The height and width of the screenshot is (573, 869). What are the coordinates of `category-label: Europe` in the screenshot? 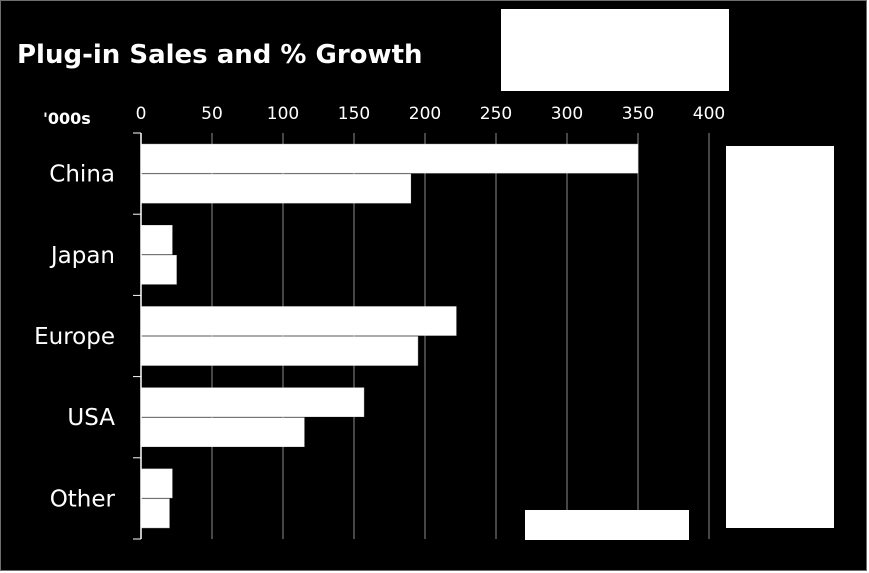 It's located at (74, 337).